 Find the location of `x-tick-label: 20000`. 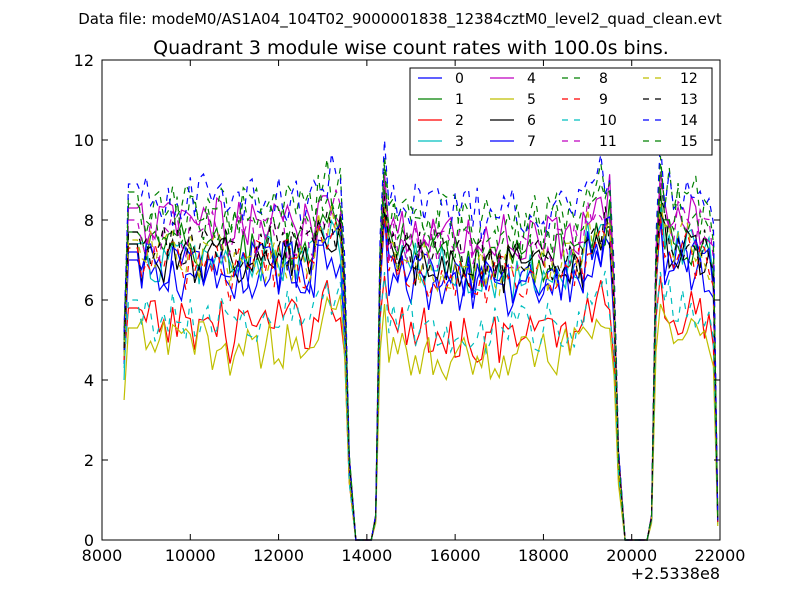

x-tick-label: 20000 is located at coordinates (631, 555).